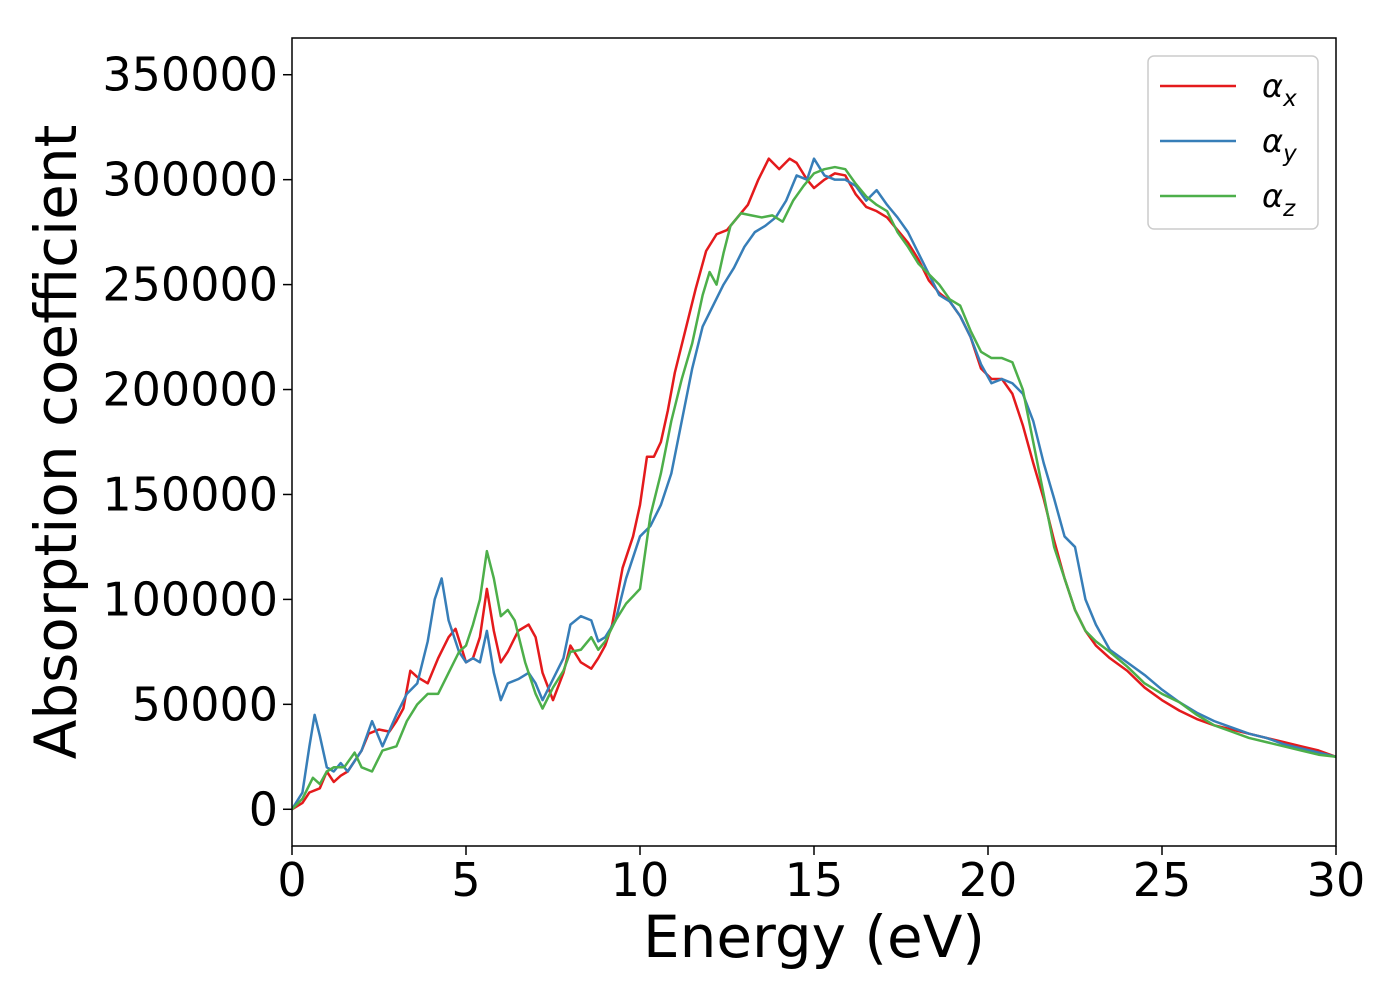  Describe the element at coordinates (56, 442) in the screenshot. I see `y-axis-label: Absorption coefficient` at that location.